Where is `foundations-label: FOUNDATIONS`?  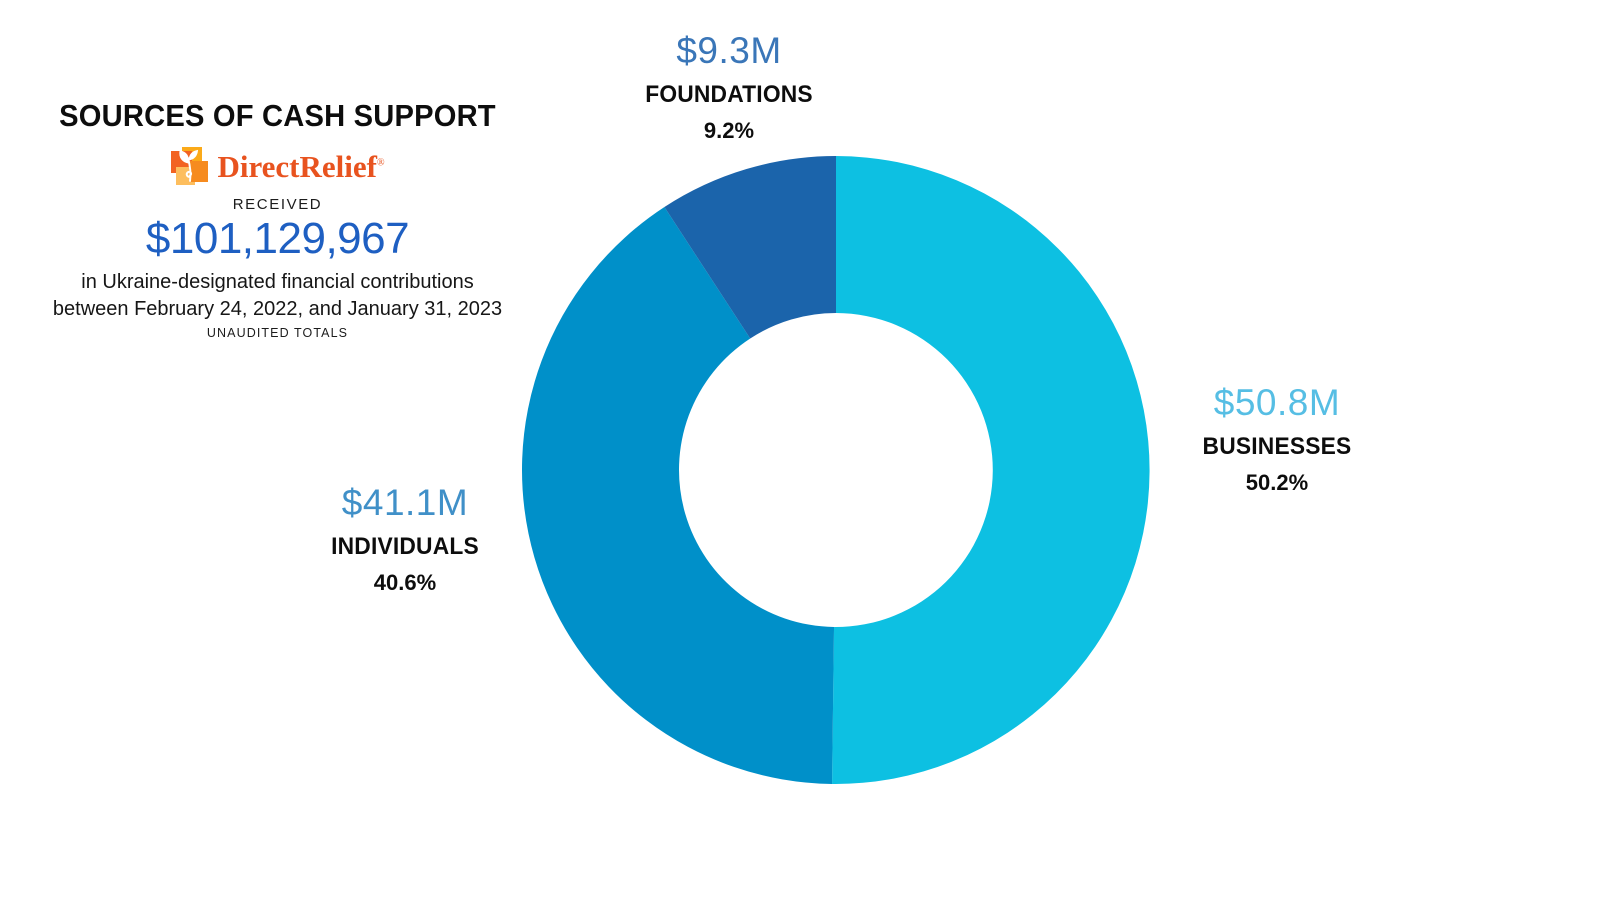
foundations-label: FOUNDATIONS is located at coordinates (729, 94).